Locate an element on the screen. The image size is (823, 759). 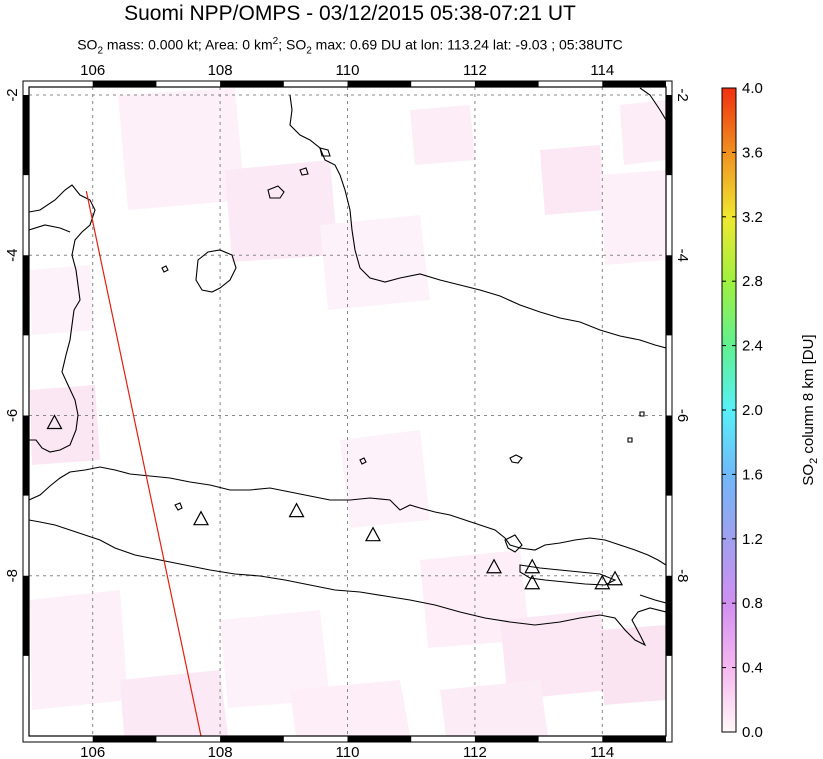
lat-label-right: -2 is located at coordinates (682, 94).